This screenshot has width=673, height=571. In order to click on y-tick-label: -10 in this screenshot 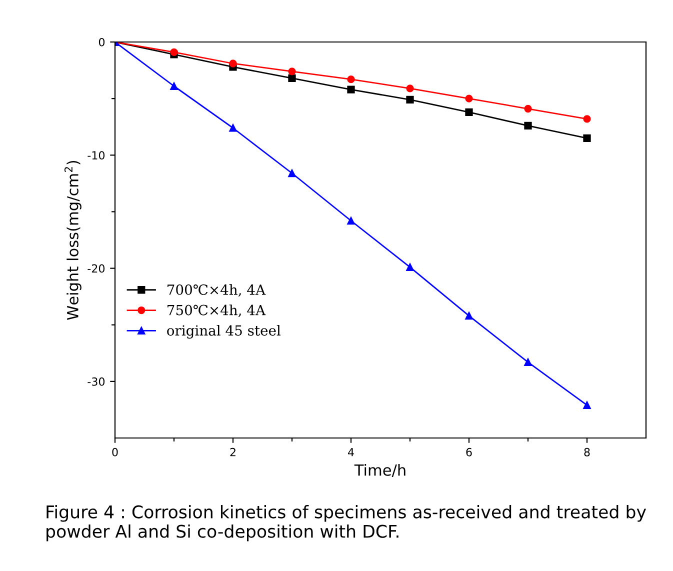, I will do `click(96, 155)`.